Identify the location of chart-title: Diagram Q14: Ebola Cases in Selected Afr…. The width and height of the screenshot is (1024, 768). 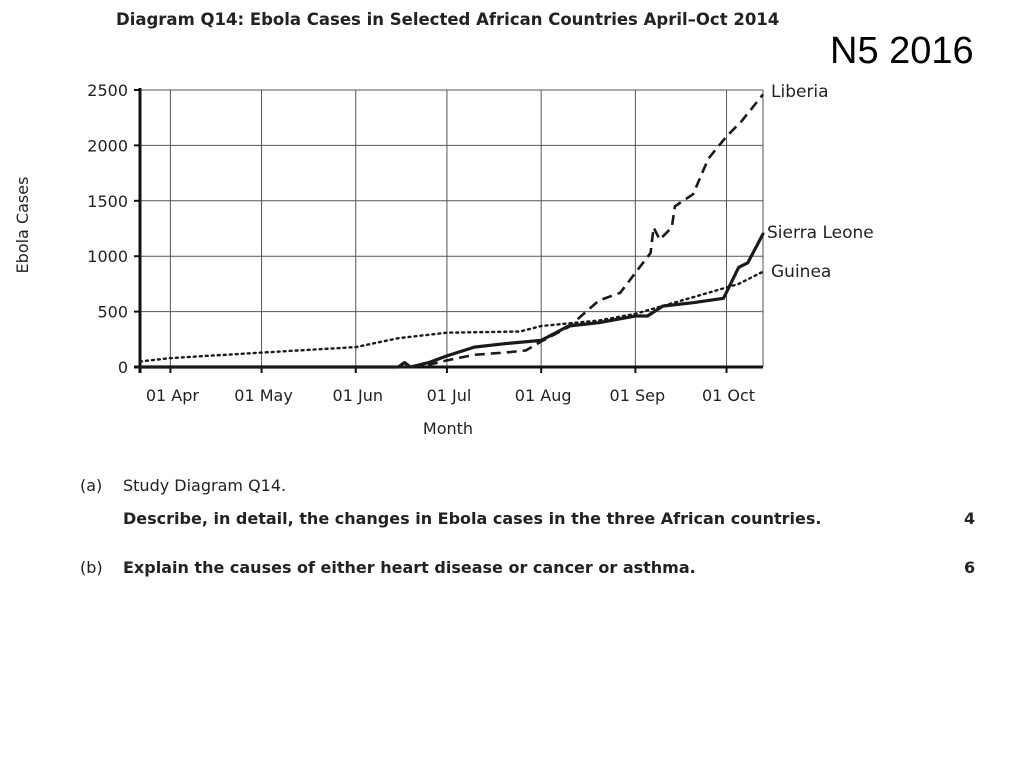
(448, 19).